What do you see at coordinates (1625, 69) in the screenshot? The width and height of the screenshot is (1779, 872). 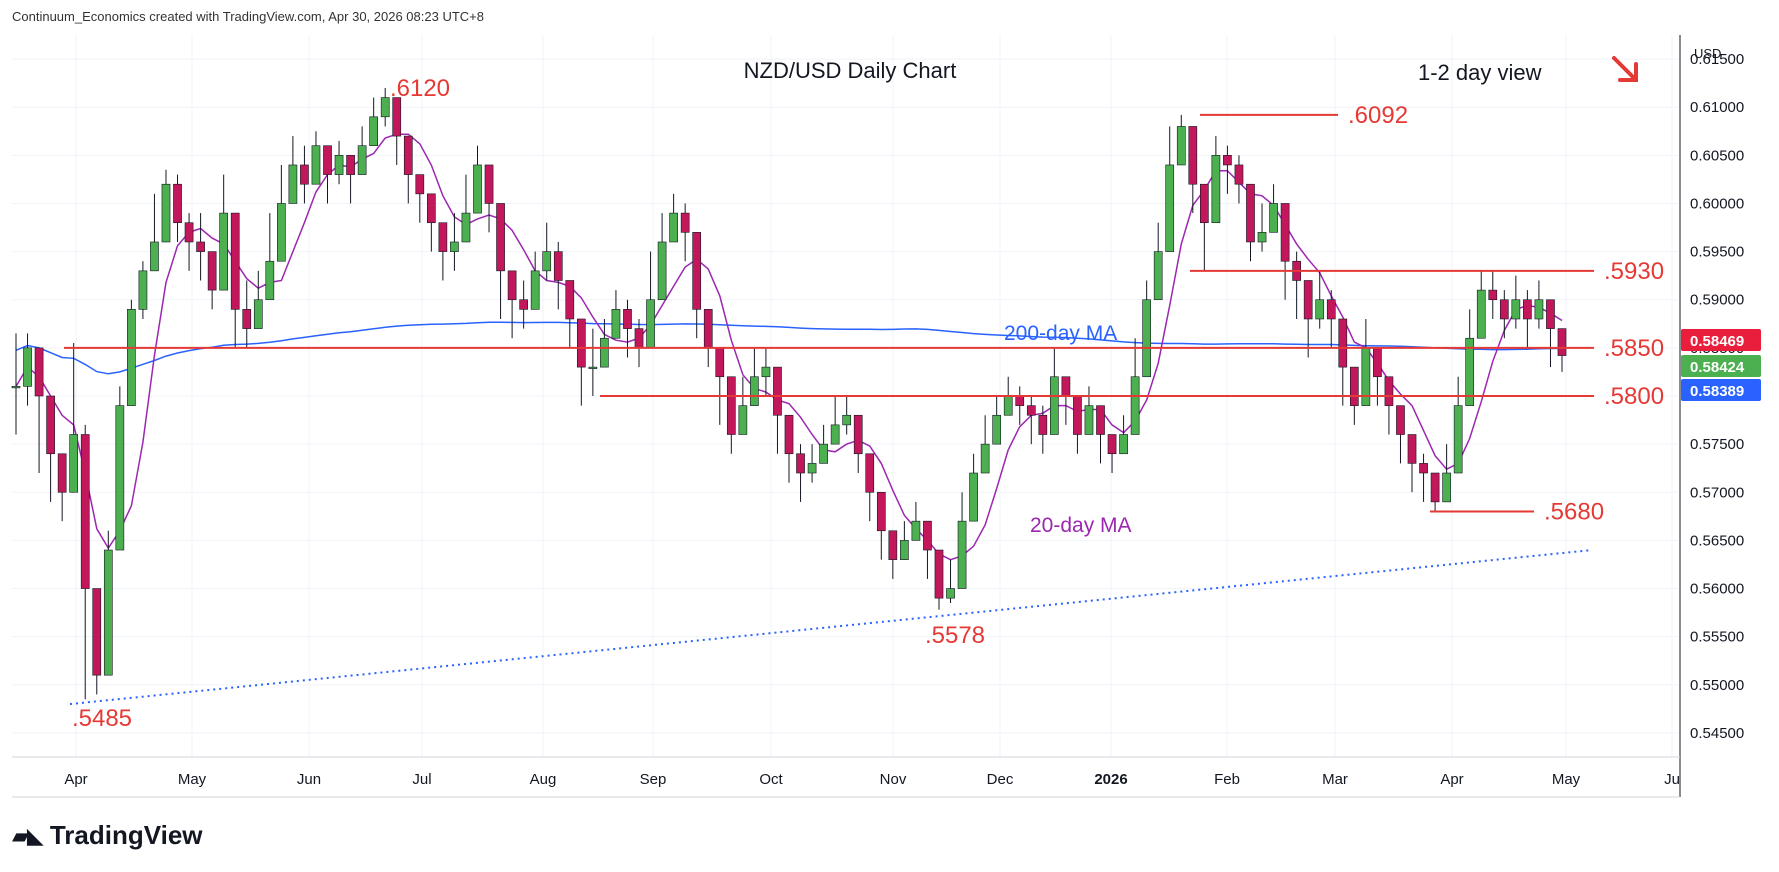 I see `down-right-arrow-icon` at bounding box center [1625, 69].